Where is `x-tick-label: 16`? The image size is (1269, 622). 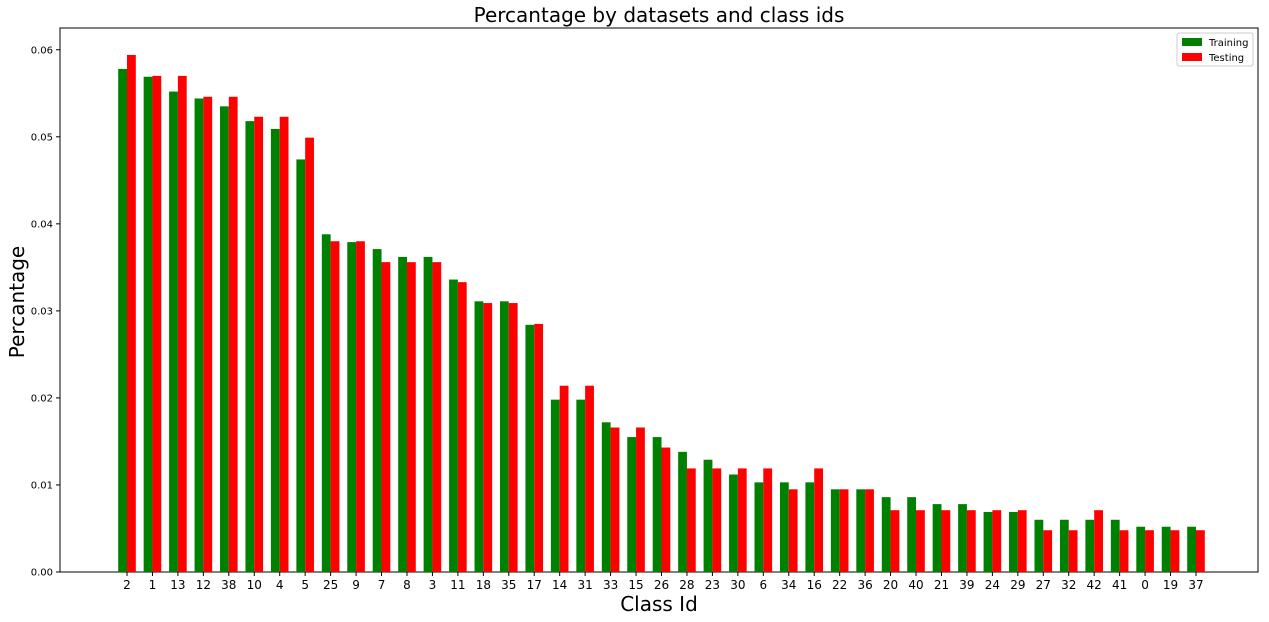 x-tick-label: 16 is located at coordinates (814, 585).